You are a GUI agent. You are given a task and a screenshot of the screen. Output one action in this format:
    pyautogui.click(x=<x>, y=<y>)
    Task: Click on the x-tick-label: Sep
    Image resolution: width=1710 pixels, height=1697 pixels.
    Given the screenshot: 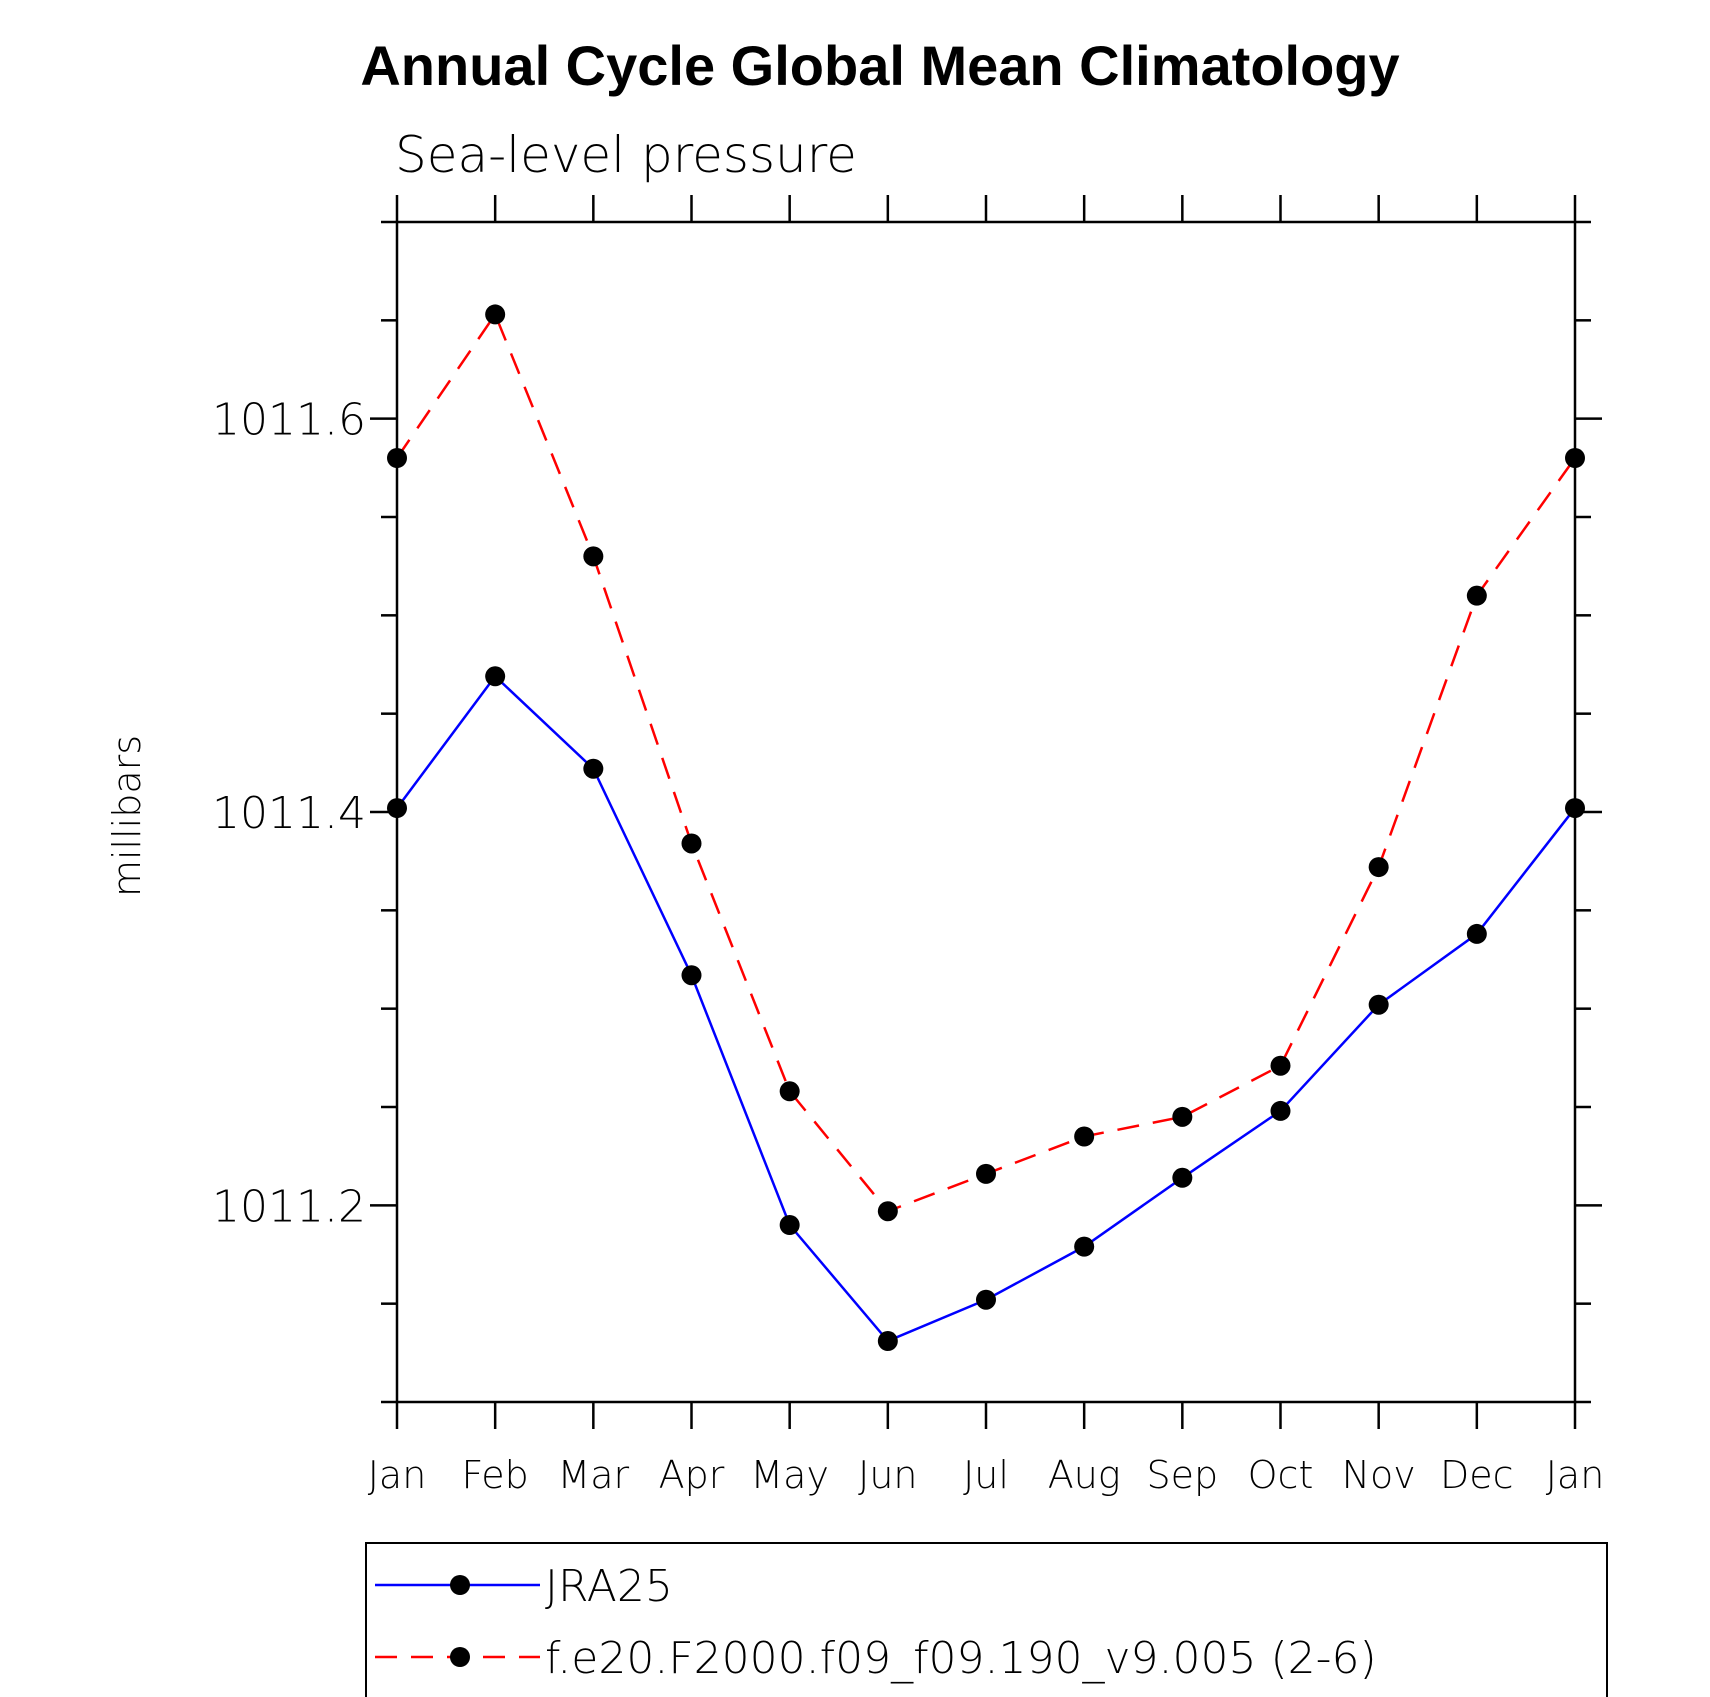 What is the action you would take?
    pyautogui.click(x=1183, y=1475)
    